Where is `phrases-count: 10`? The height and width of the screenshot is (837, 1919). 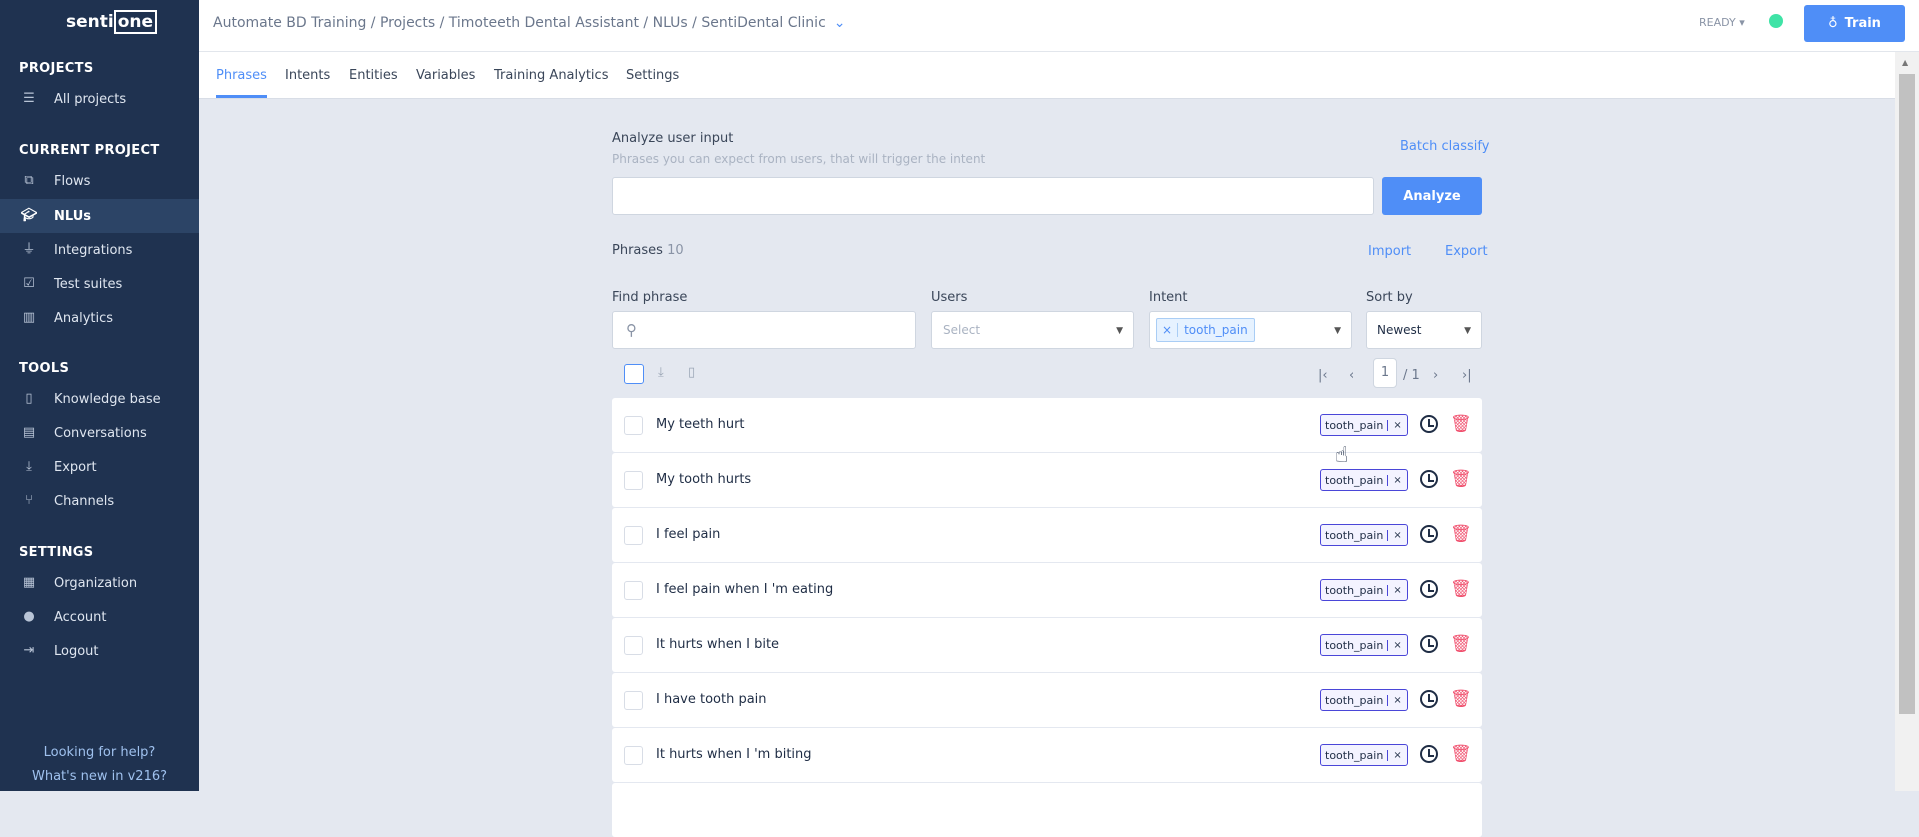
phrases-count: 10 is located at coordinates (675, 250).